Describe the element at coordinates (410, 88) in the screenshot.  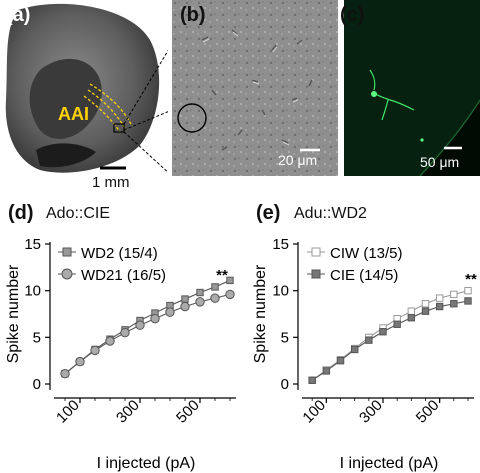
I see `fluorescence-image: (c) 50 μm` at that location.